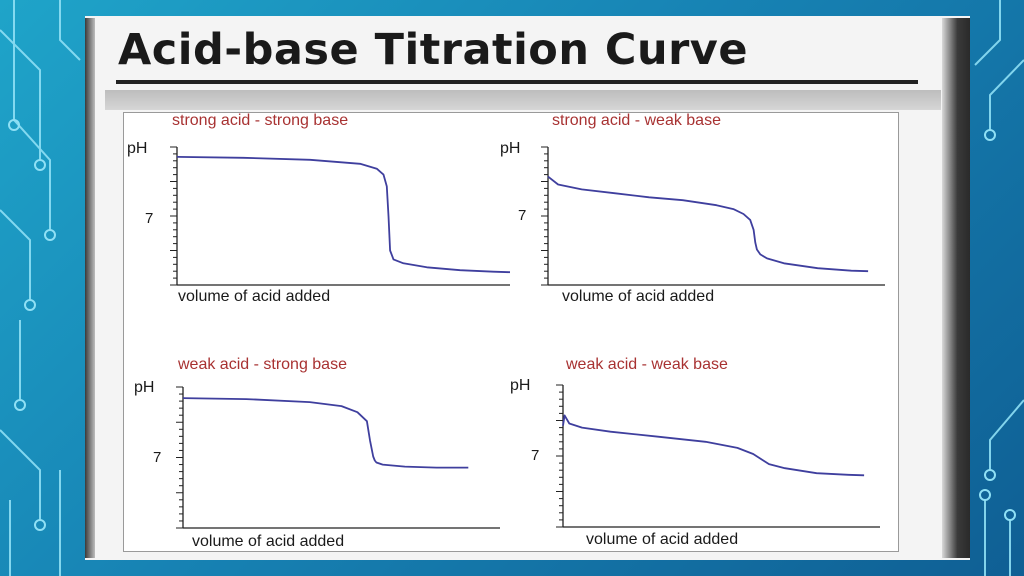 This screenshot has height=576, width=1024. Describe the element at coordinates (433, 50) in the screenshot. I see `slide-title: Acid-base Titration Curve` at that location.